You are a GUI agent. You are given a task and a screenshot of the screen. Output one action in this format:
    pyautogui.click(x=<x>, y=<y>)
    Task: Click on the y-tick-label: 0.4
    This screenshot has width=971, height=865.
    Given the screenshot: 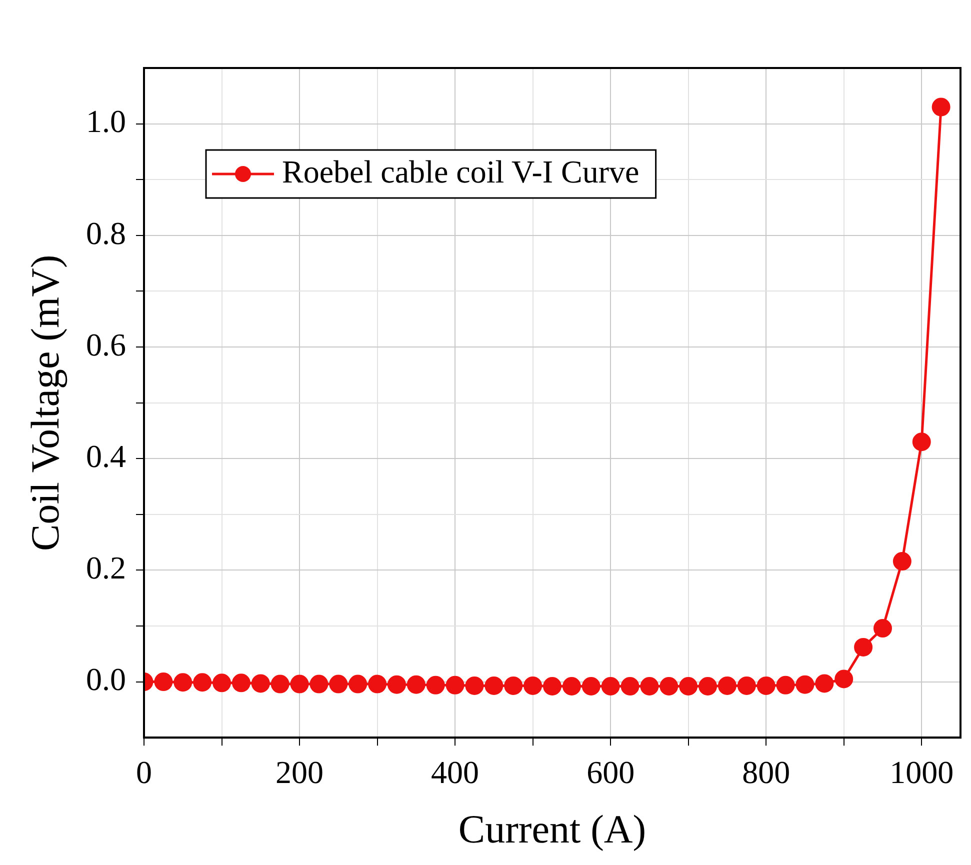 What is the action you would take?
    pyautogui.click(x=106, y=456)
    